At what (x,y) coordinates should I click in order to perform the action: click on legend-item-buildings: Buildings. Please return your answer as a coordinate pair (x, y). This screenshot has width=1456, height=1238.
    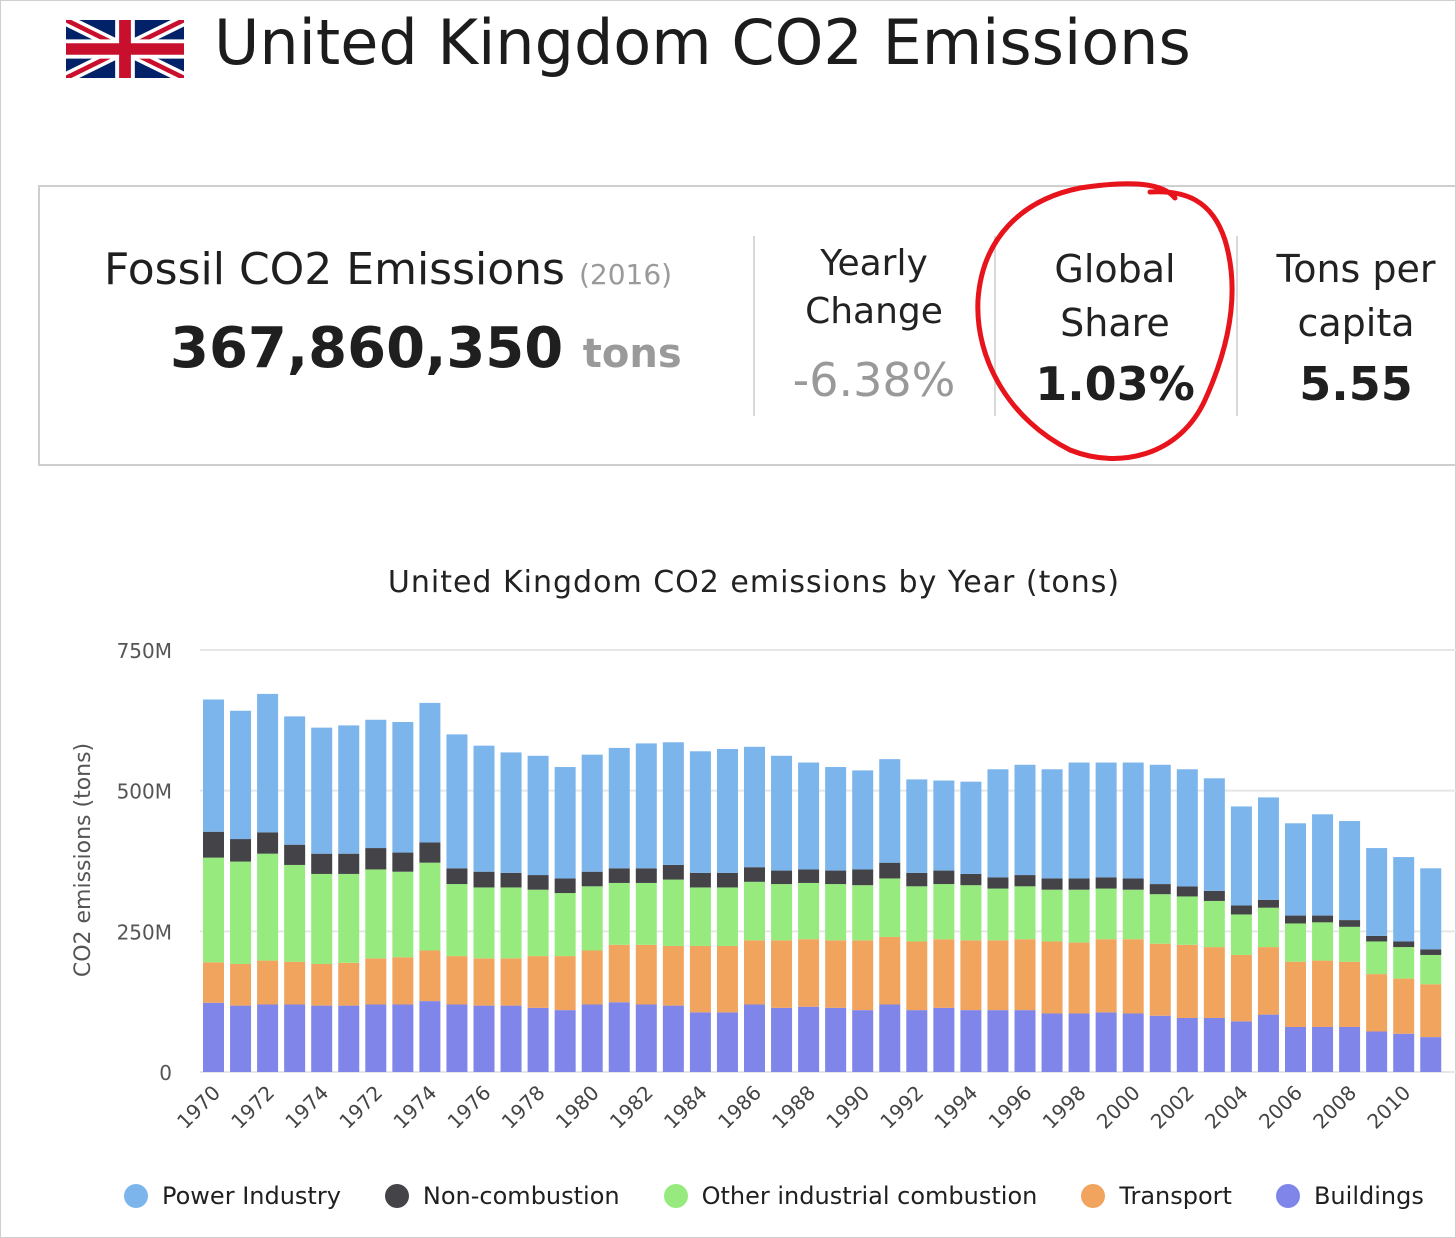
    Looking at the image, I should click on (1349, 1196).